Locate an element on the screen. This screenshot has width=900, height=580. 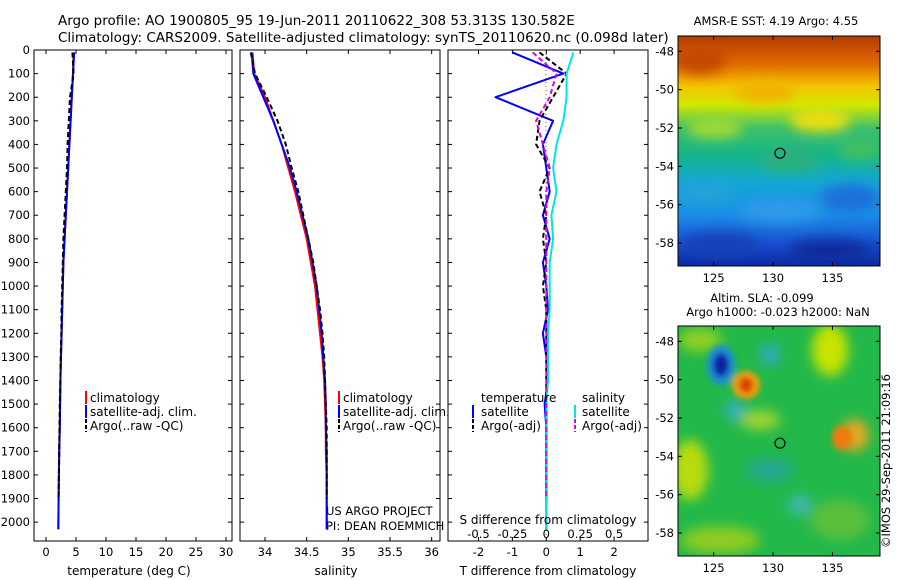
legend-label-argo: Argo(..raw -QC) is located at coordinates (389, 426).